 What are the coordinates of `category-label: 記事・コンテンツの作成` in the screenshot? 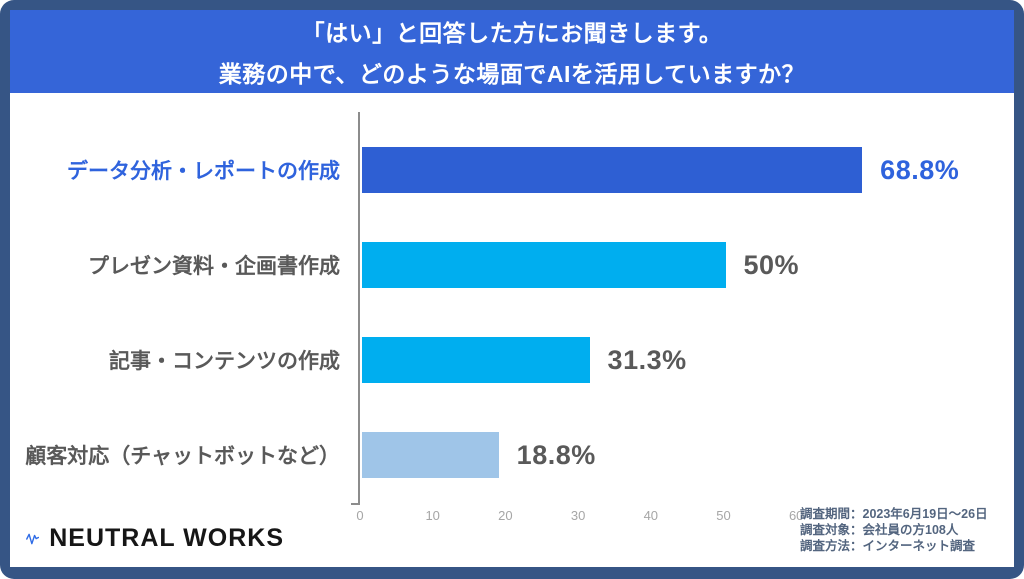 It's located at (224, 361).